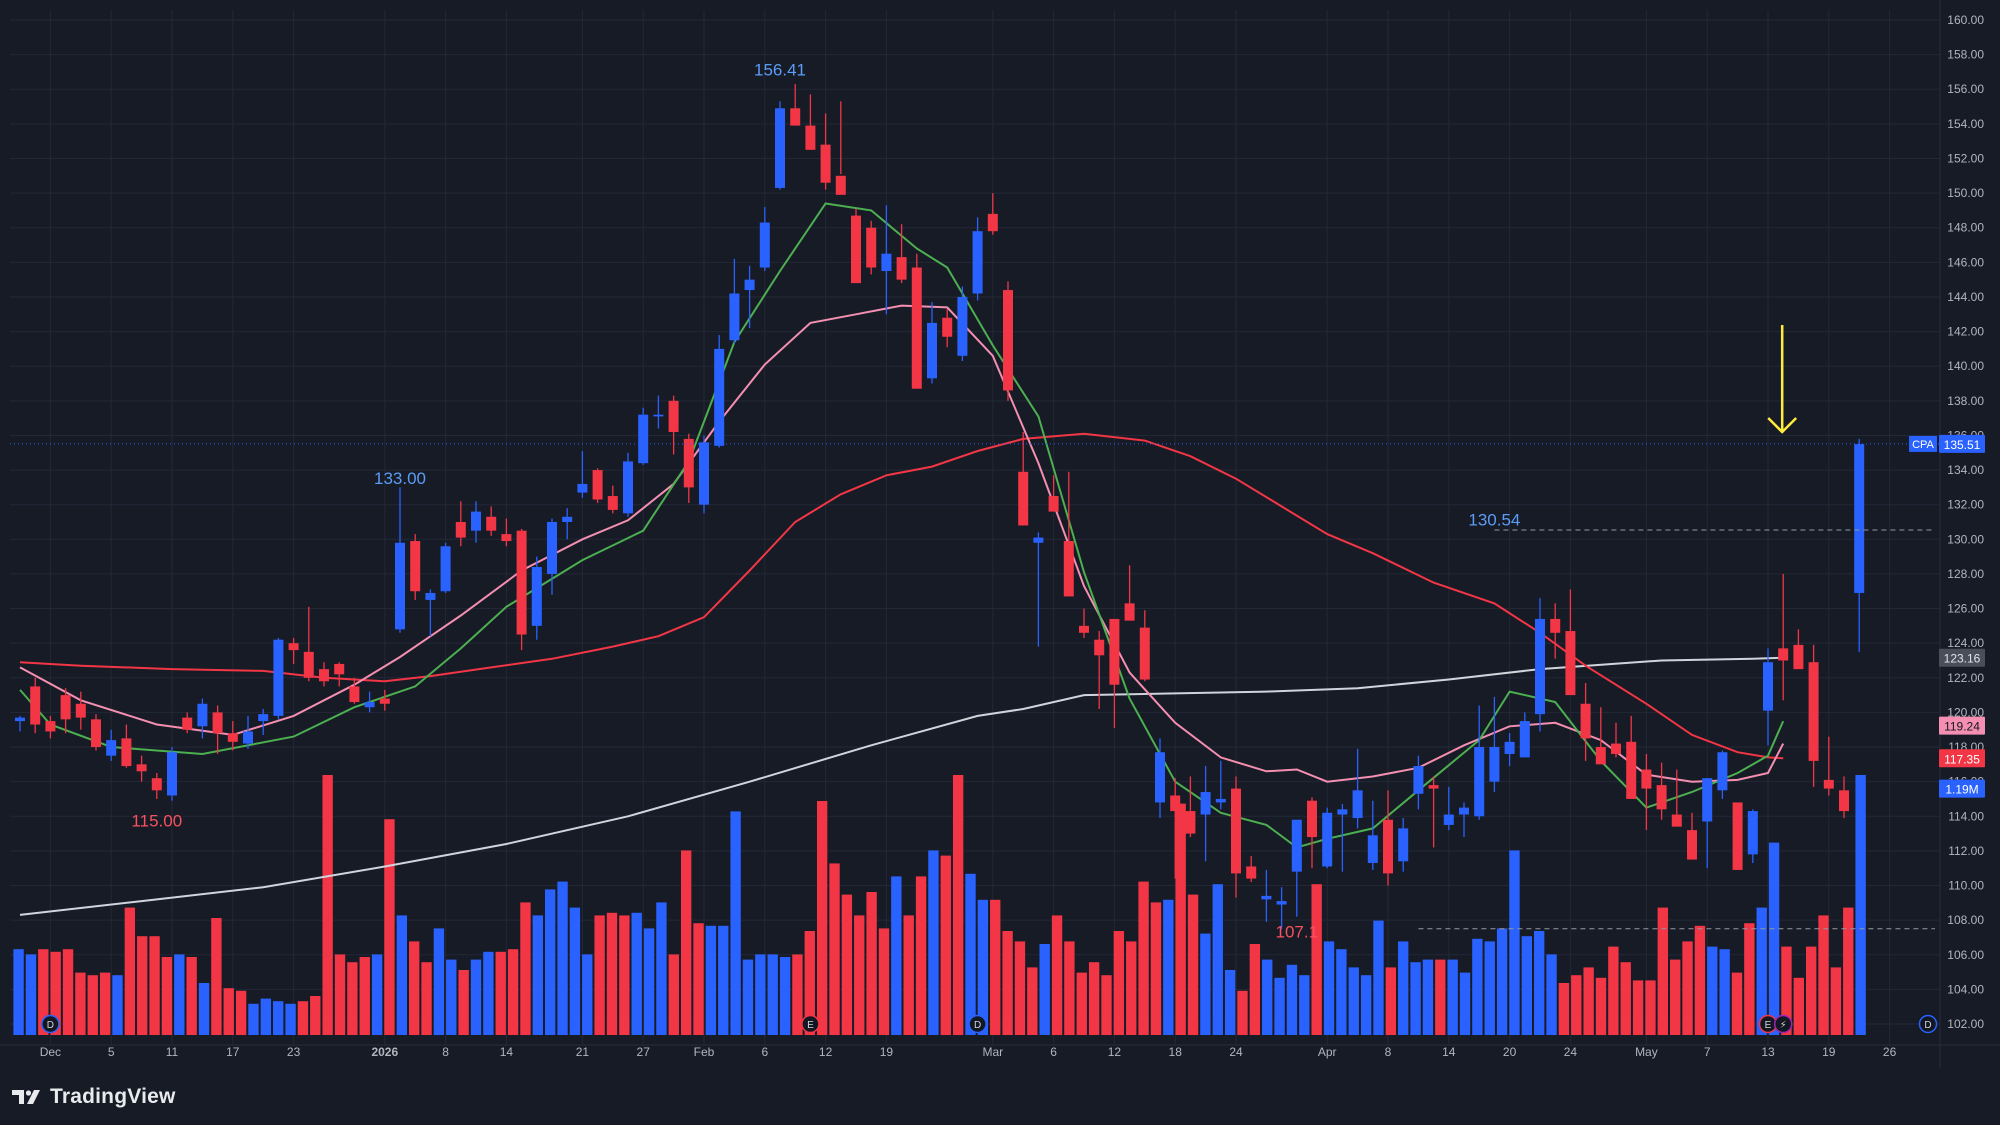 This screenshot has height=1125, width=2000. Describe the element at coordinates (50, 1052) in the screenshot. I see `x-tick-label: Dec` at that location.